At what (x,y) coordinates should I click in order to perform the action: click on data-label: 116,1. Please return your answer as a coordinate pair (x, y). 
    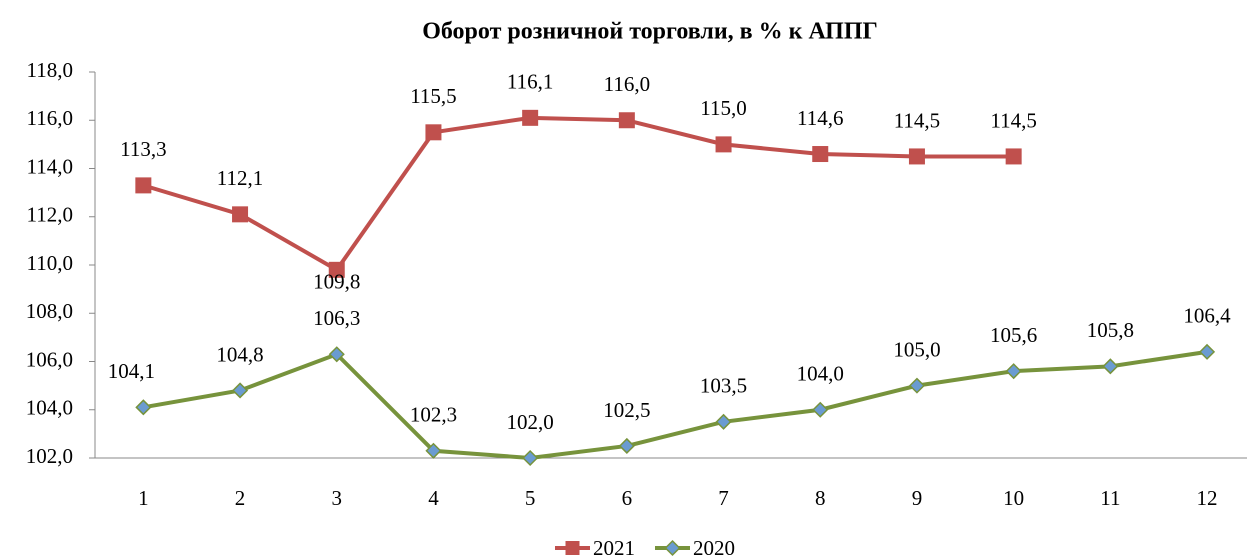
    Looking at the image, I should click on (530, 82).